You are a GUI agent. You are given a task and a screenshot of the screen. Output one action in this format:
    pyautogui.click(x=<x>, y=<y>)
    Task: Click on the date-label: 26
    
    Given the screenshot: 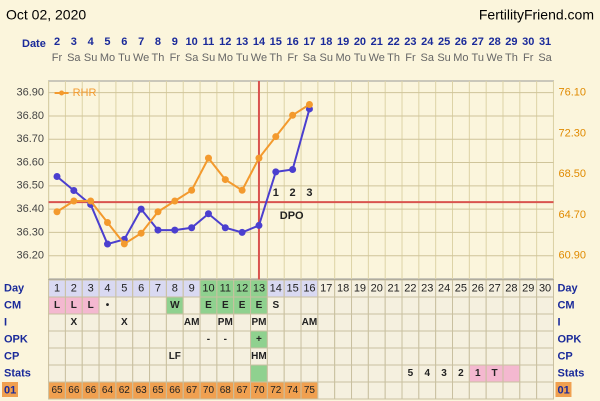 What is the action you would take?
    pyautogui.click(x=461, y=42)
    